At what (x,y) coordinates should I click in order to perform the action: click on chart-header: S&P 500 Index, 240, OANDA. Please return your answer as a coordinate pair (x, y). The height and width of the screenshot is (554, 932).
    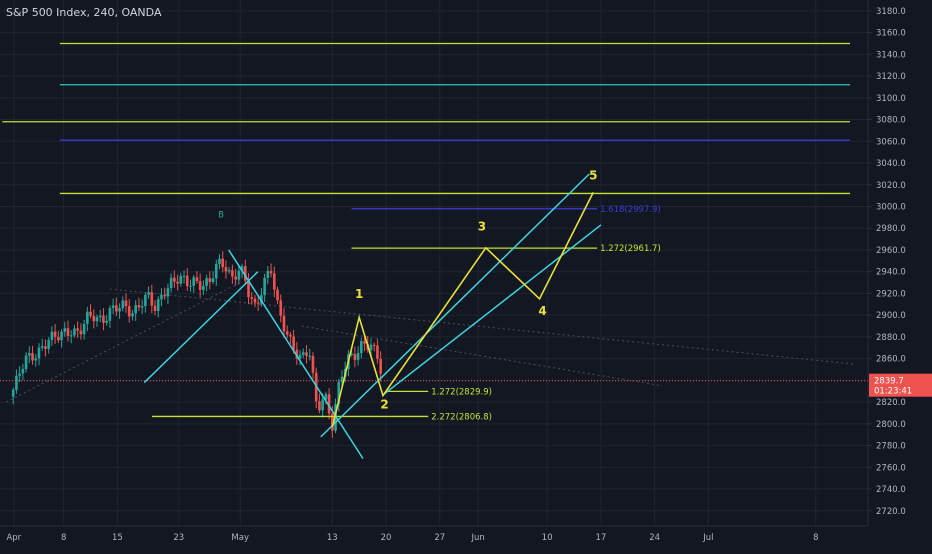
    Looking at the image, I should click on (83, 12).